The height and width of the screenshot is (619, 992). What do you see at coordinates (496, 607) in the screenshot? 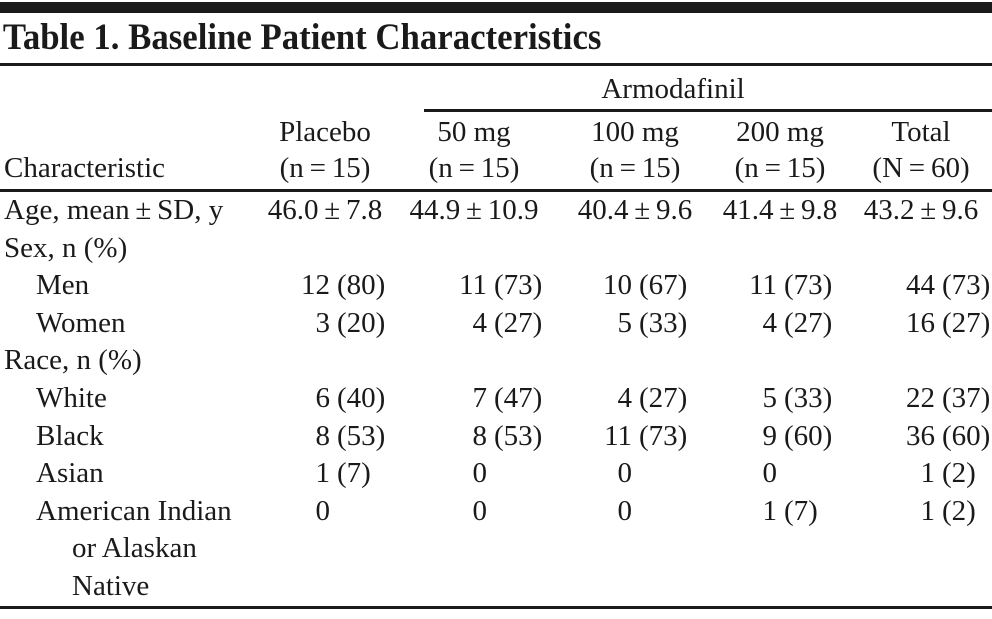
I see `bottom-rule` at bounding box center [496, 607].